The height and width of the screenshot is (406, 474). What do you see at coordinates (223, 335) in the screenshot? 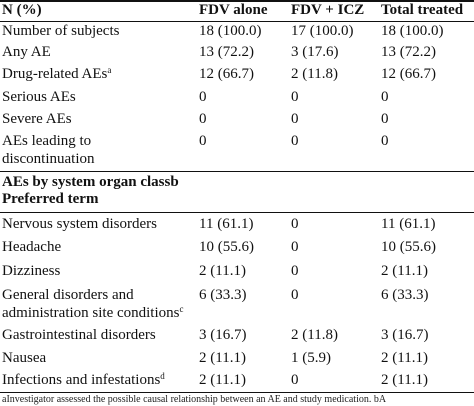
I see `row-fdv-alone: 3 (16.7)` at bounding box center [223, 335].